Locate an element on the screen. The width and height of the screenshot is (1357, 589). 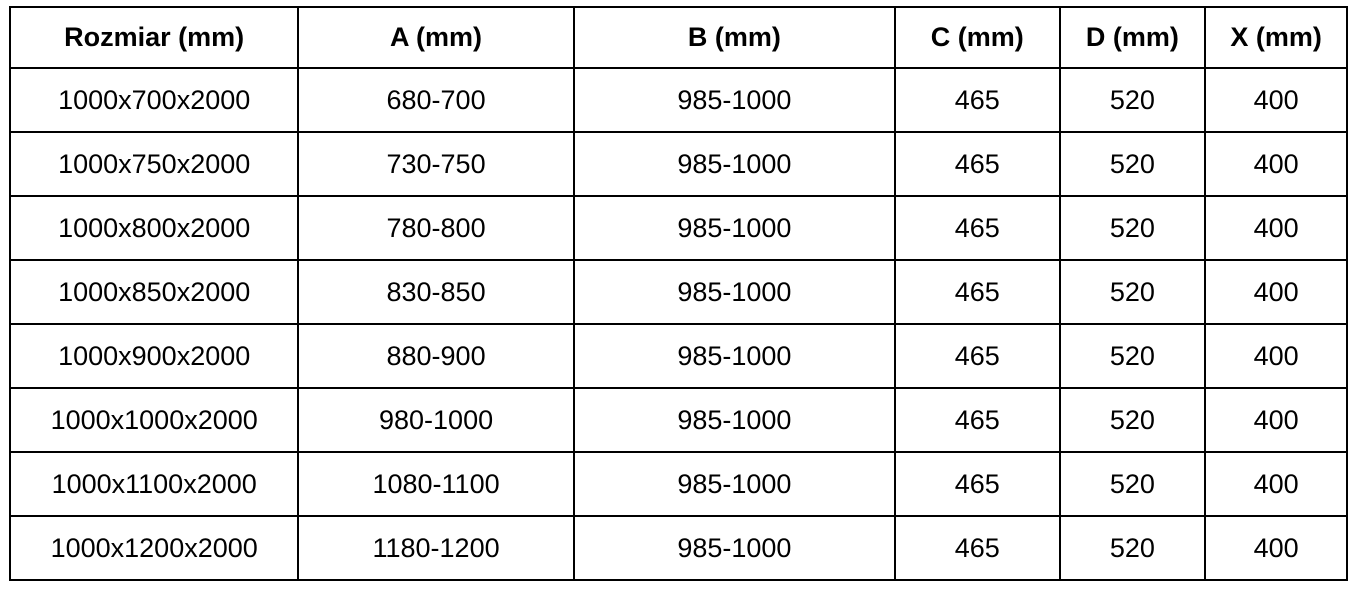
cell-rozmiar: 1000x750x2000 is located at coordinates (154, 164).